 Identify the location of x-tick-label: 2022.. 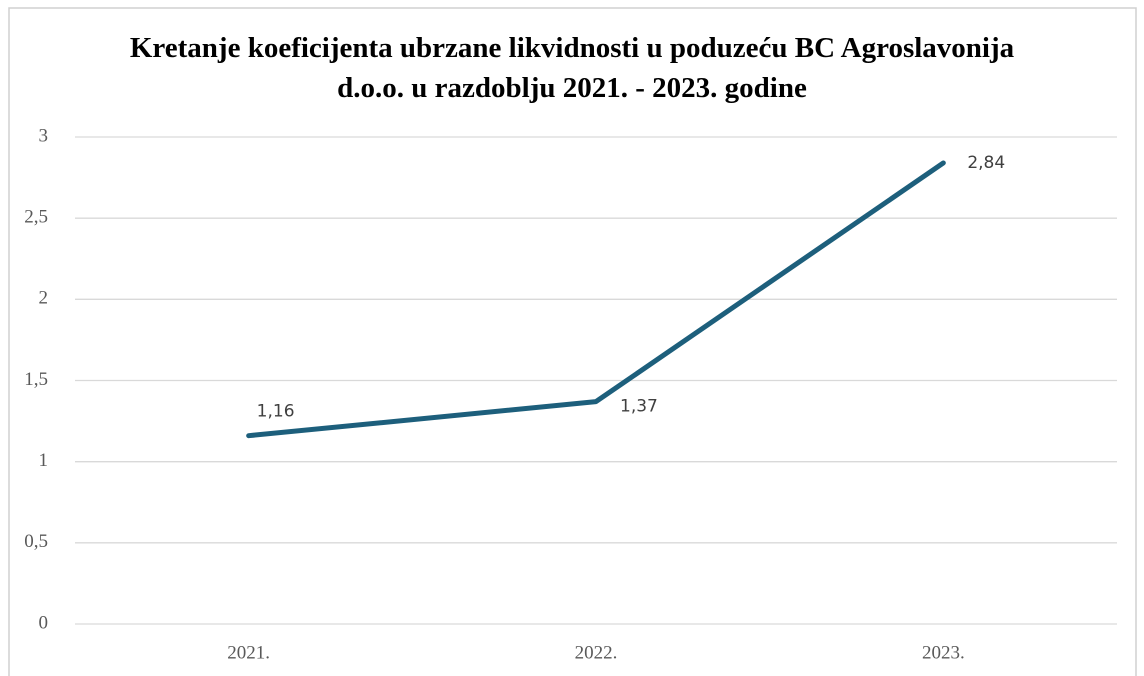
(596, 652).